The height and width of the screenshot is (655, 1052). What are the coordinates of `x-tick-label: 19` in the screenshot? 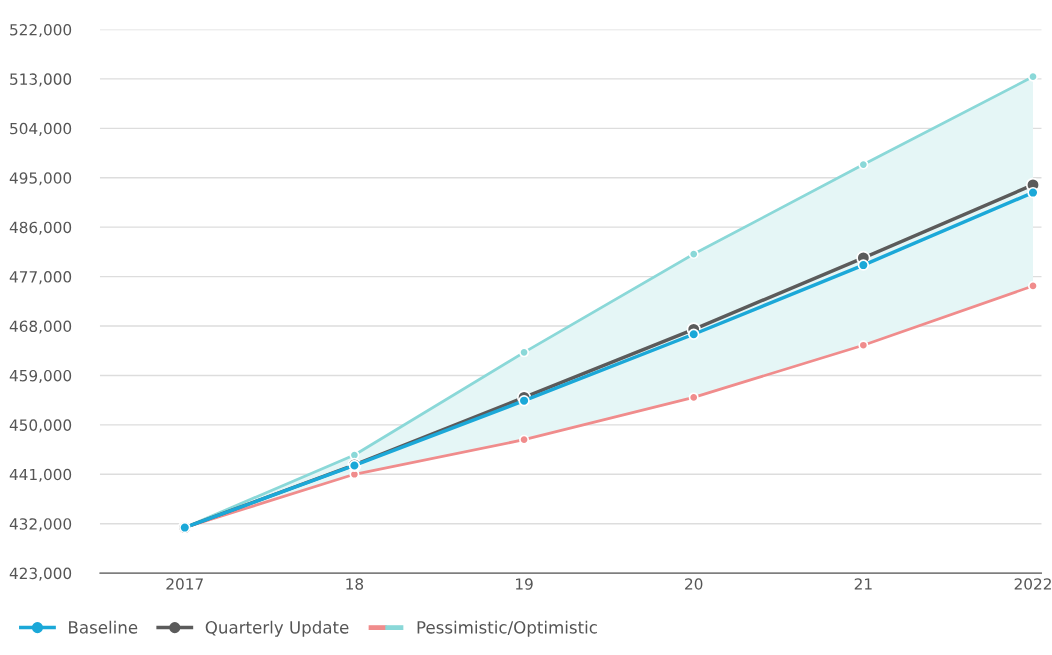 It's located at (524, 584).